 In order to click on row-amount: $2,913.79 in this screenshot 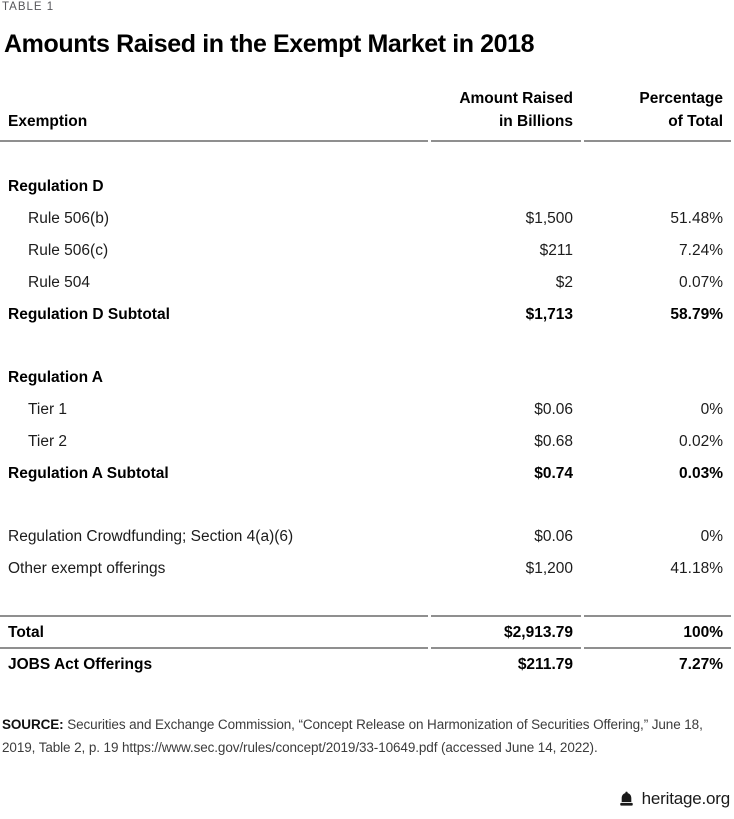, I will do `click(506, 632)`.